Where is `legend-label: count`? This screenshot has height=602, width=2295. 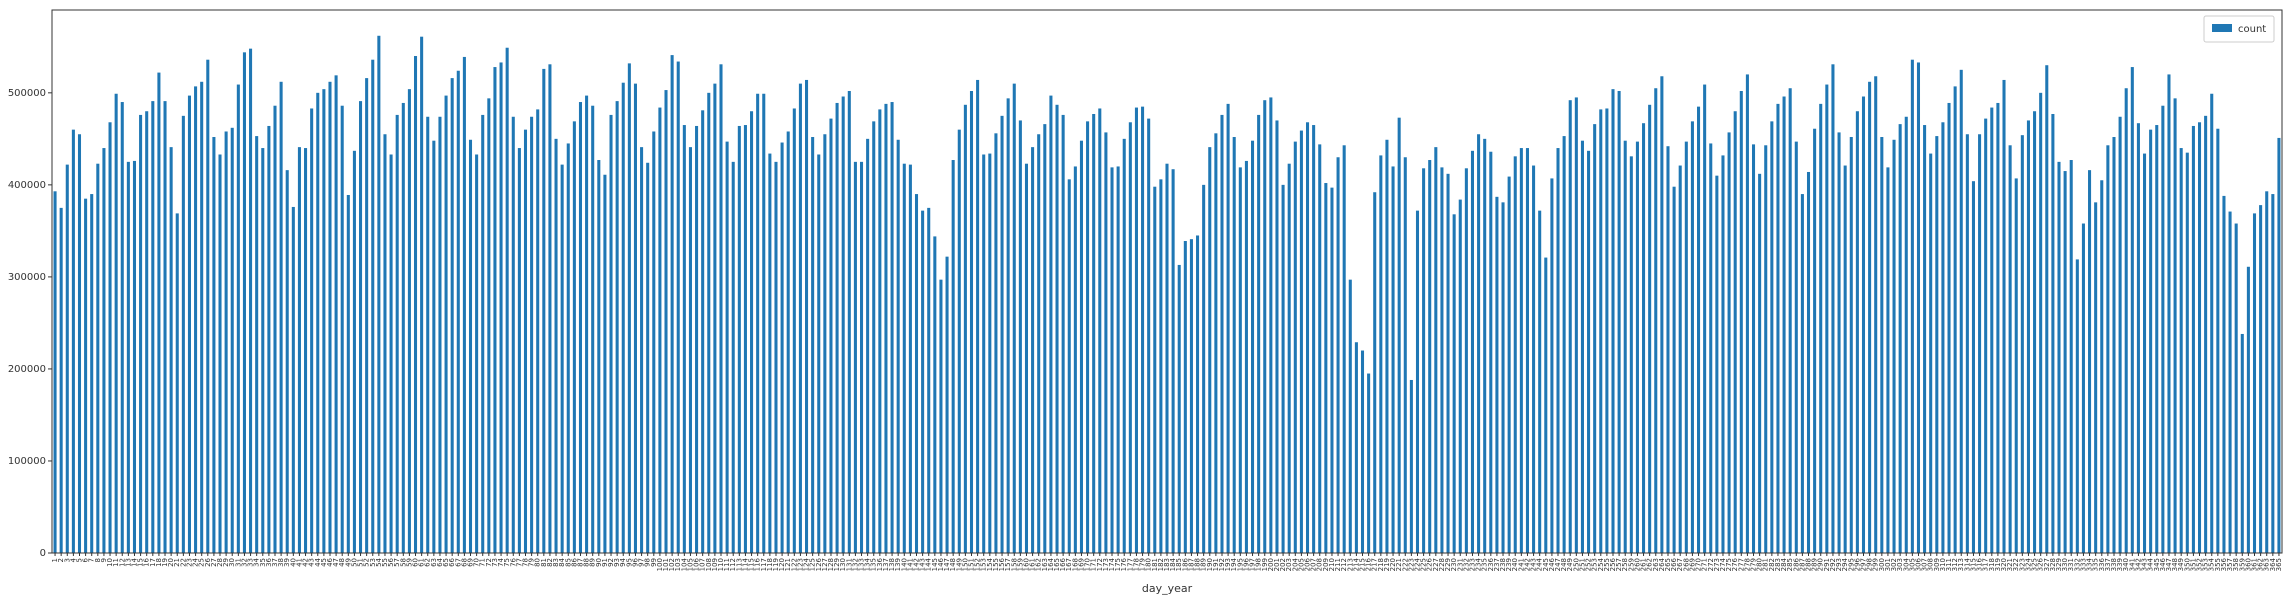
legend-label: count is located at coordinates (2252, 29).